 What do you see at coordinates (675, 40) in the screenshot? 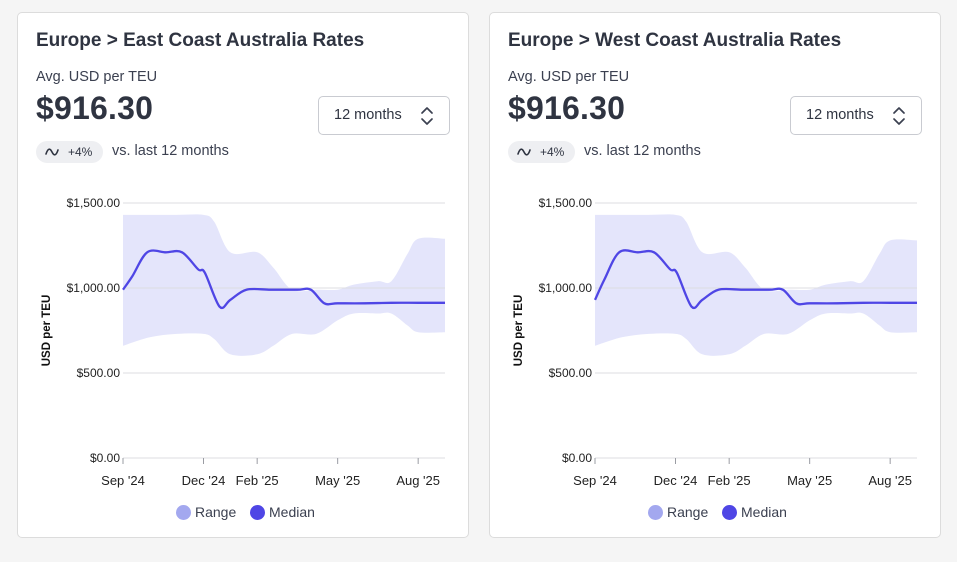
I see `card-title: Europe > West Coast Australia Rates` at bounding box center [675, 40].